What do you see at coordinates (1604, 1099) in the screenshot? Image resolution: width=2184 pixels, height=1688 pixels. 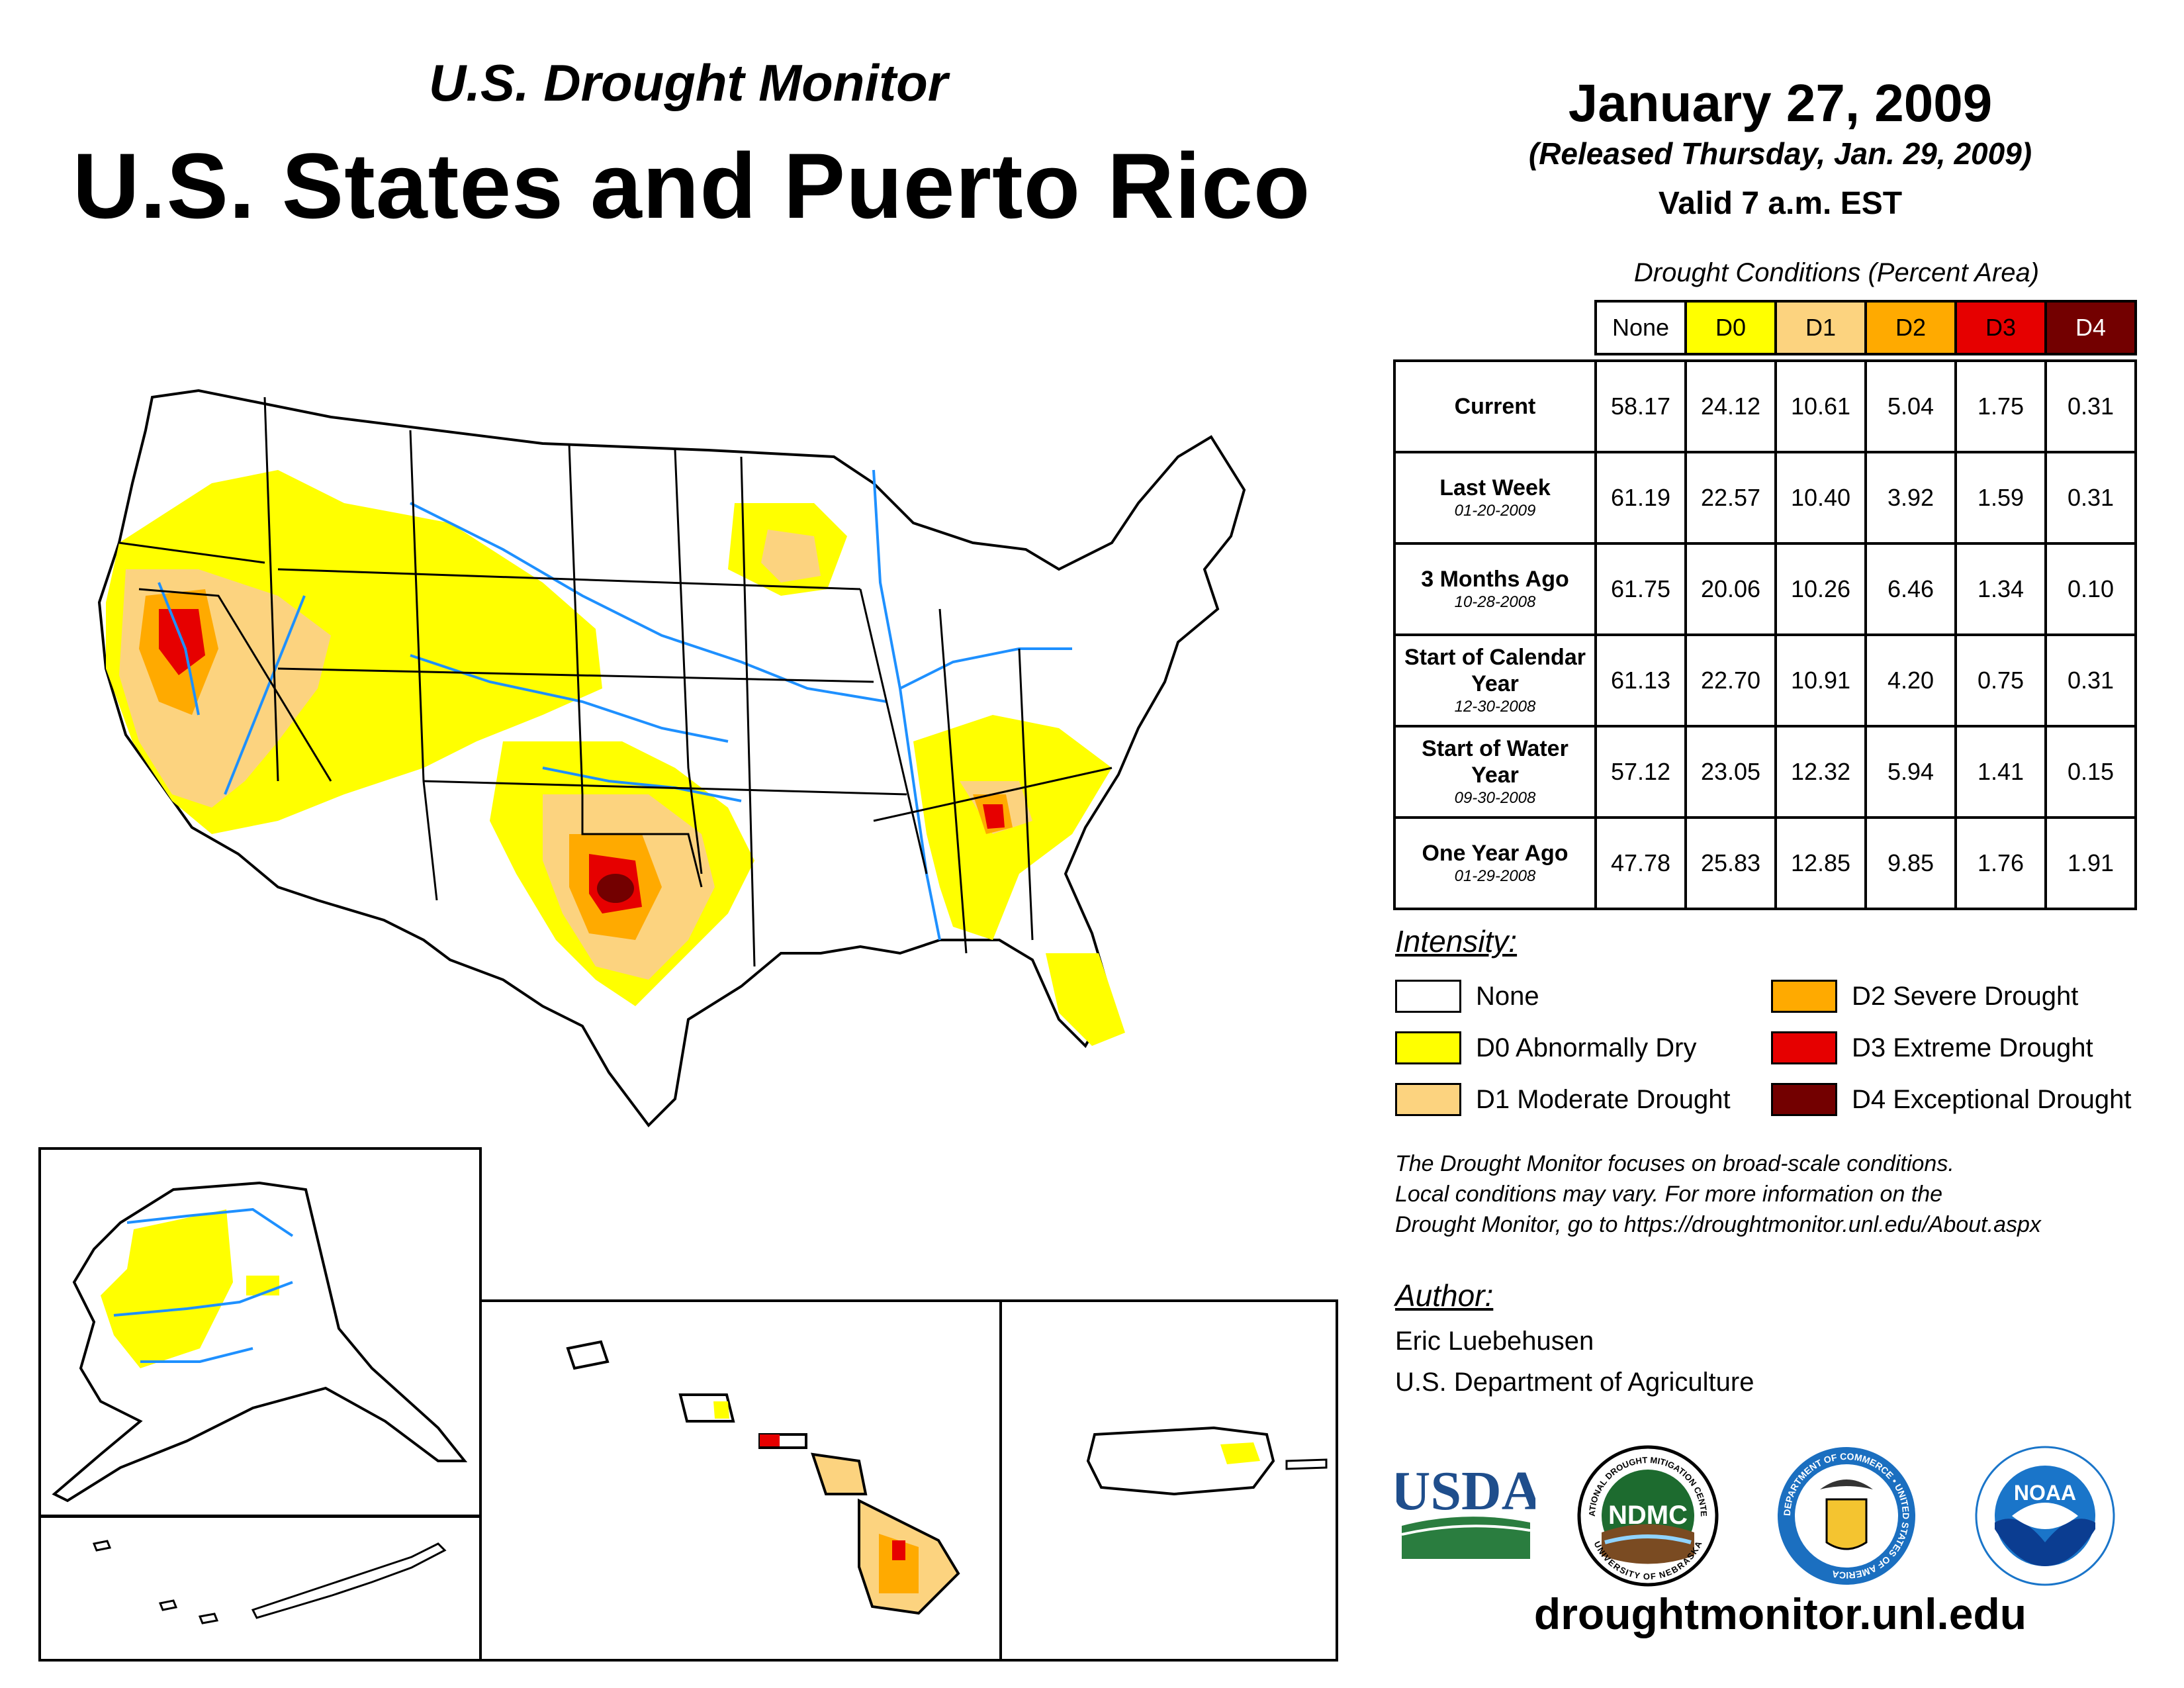 I see `legend-label: D1 Moderate Drought` at bounding box center [1604, 1099].